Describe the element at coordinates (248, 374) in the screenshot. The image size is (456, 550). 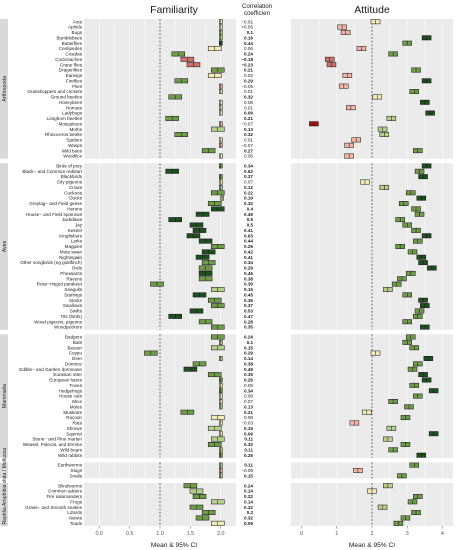
I see `correlation-value: 0.35` at that location.